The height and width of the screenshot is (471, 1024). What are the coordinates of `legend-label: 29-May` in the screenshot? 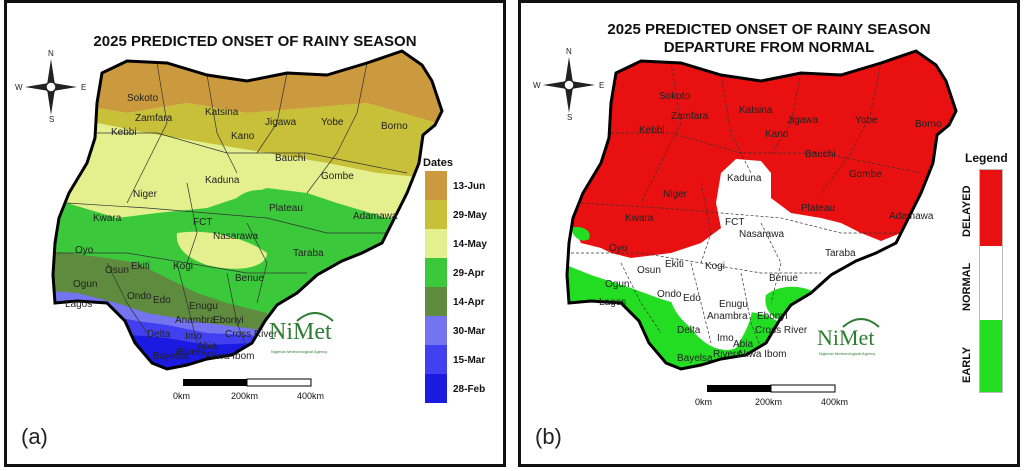 It's located at (470, 215).